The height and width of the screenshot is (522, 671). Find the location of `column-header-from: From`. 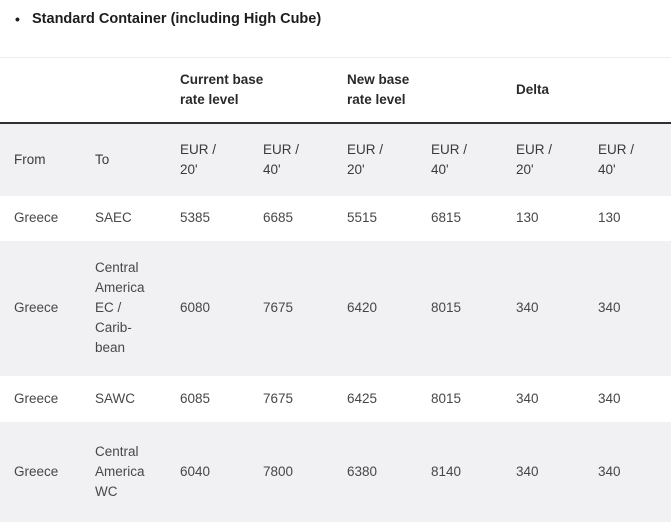

column-header-from: From is located at coordinates (40, 158).